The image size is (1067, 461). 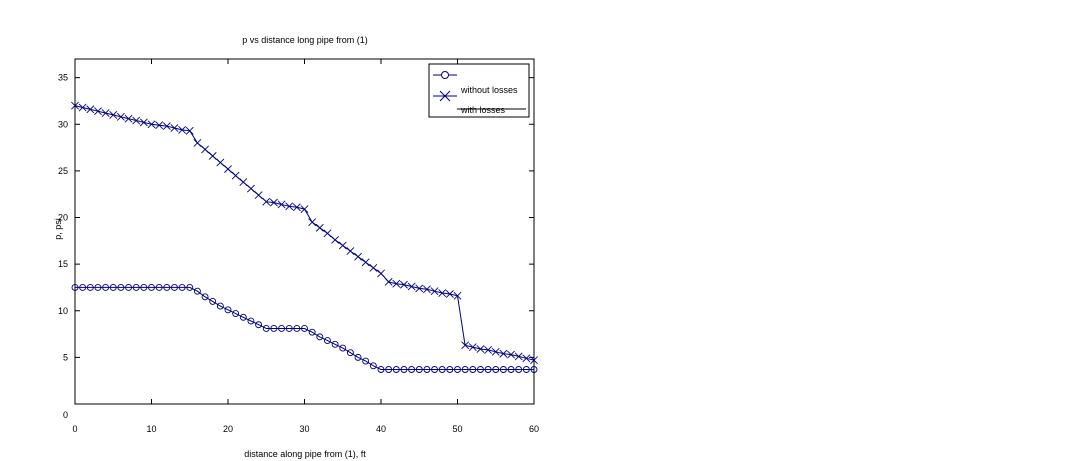 I want to click on y-tick-label: 20, so click(x=63, y=218).